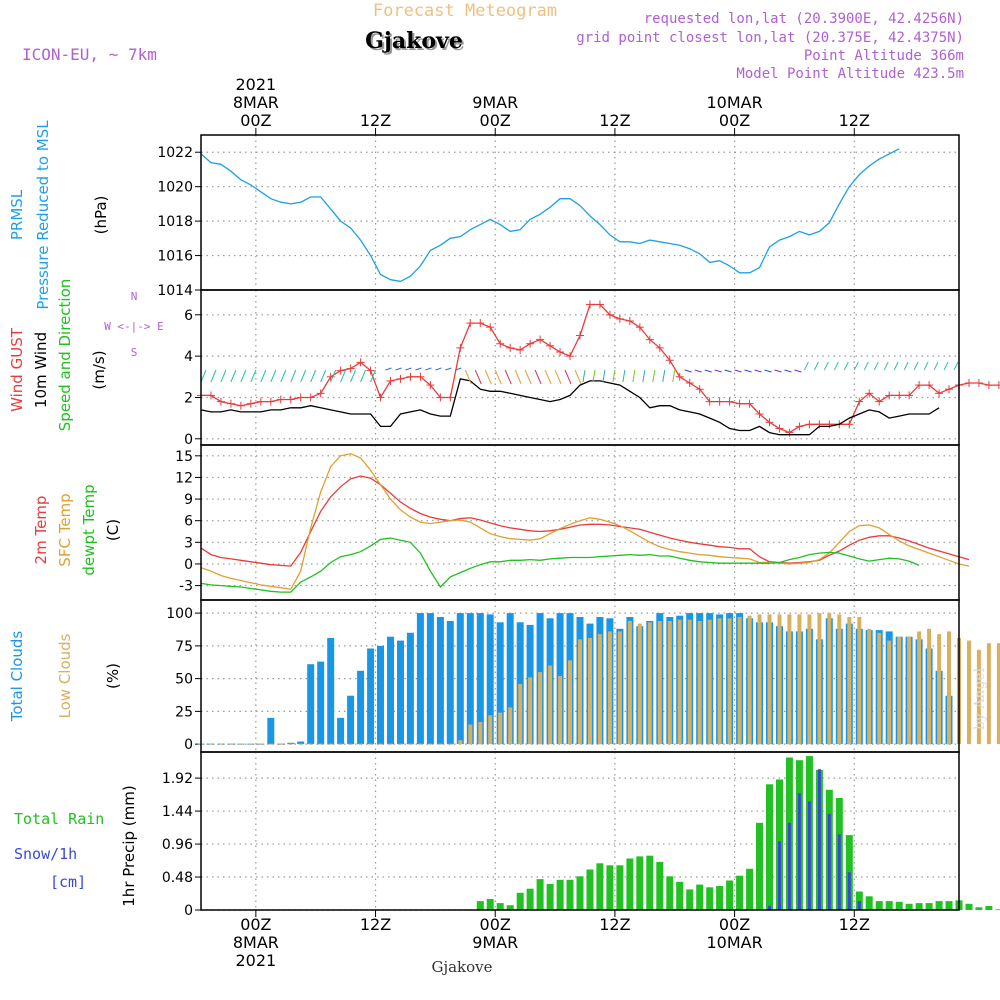 This screenshot has height=1000, width=1000. I want to click on time-label-top: 2021, so click(255, 84).